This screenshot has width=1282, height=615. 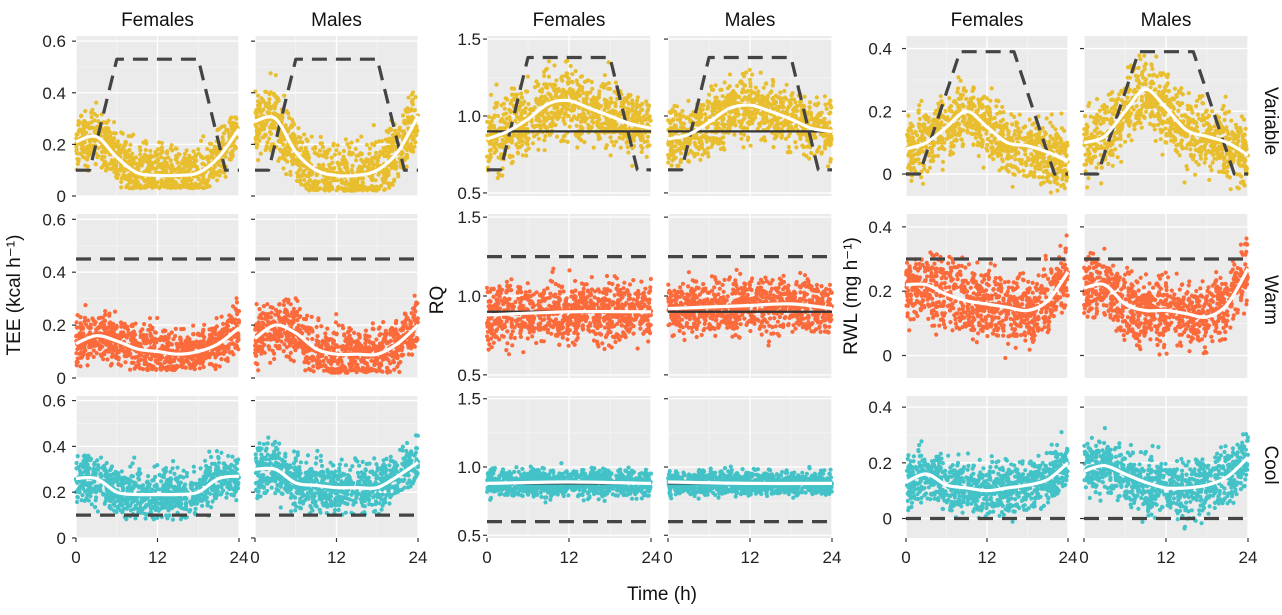 What do you see at coordinates (337, 467) in the screenshot?
I see `panel-tee-cool-males` at bounding box center [337, 467].